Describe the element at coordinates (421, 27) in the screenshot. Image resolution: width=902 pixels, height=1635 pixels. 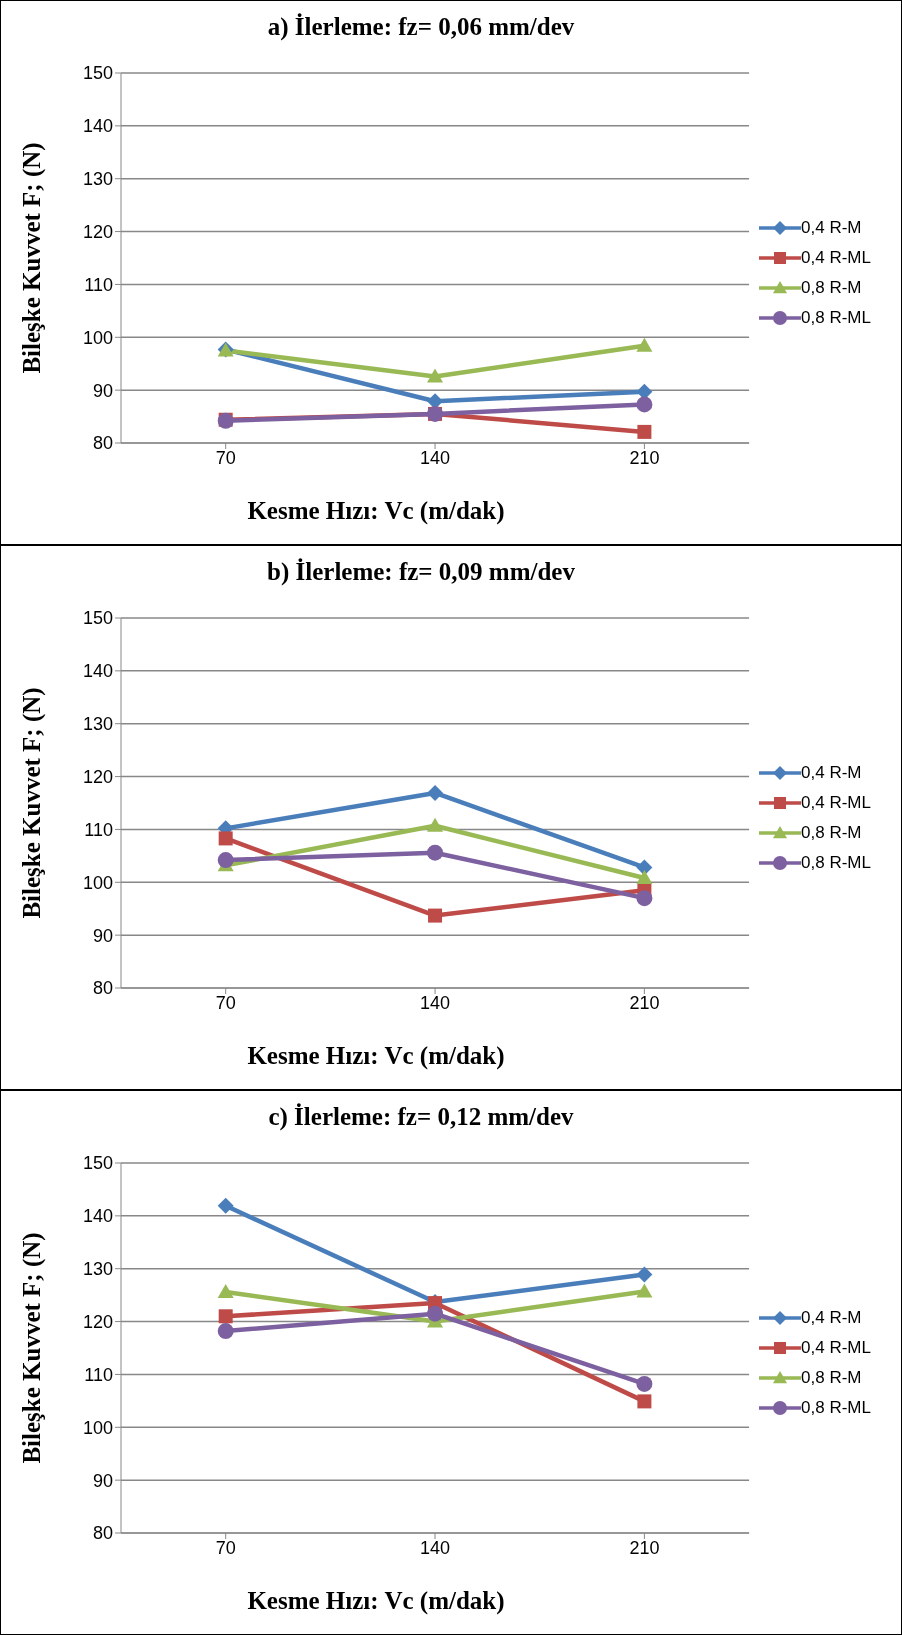
I see `chart-title: a) İlerleme: fz= 0,06 mm/dev` at that location.